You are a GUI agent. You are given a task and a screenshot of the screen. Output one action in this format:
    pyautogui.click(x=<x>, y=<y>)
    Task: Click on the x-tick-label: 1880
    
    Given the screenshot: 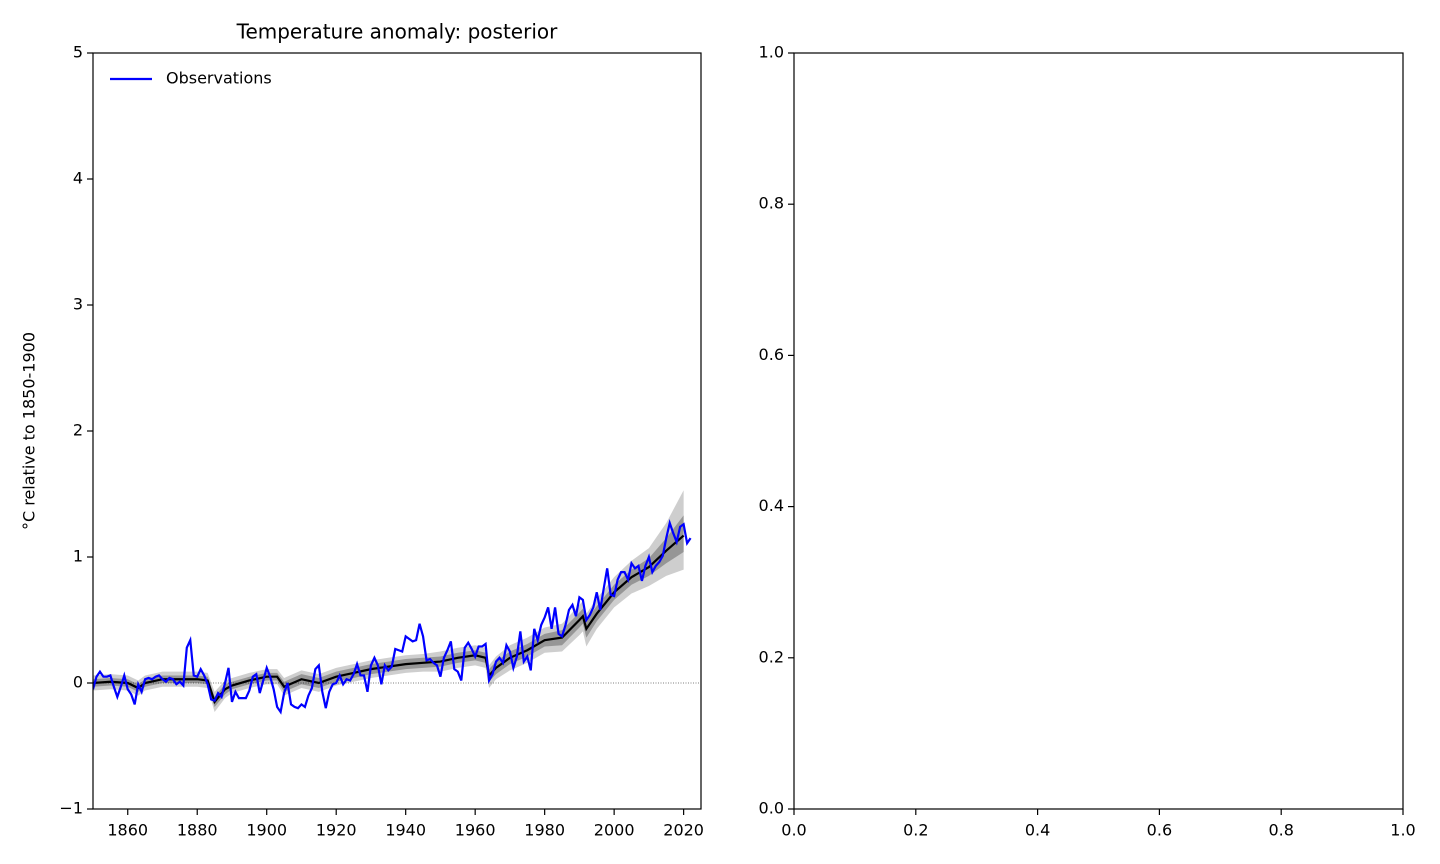 What is the action you would take?
    pyautogui.click(x=197, y=830)
    